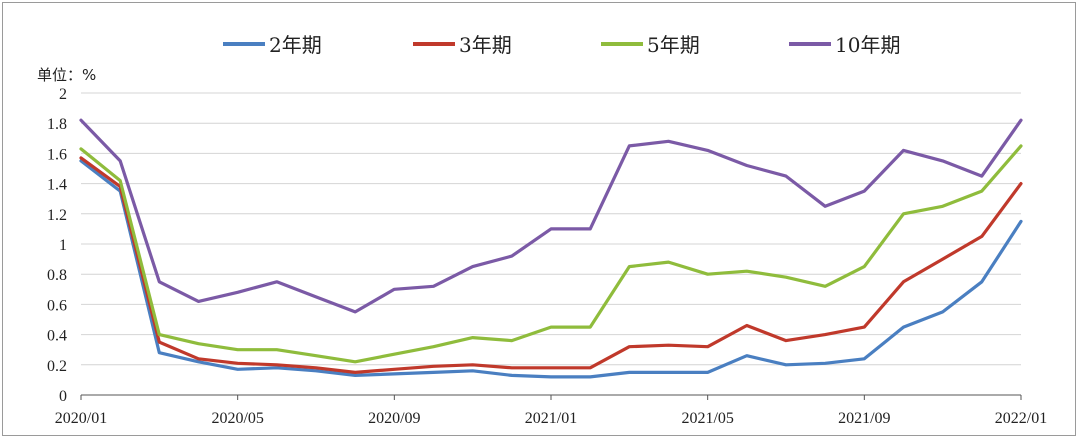 Image resolution: width=1080 pixels, height=441 pixels. Describe the element at coordinates (63, 396) in the screenshot. I see `y-tick-label: 0` at that location.